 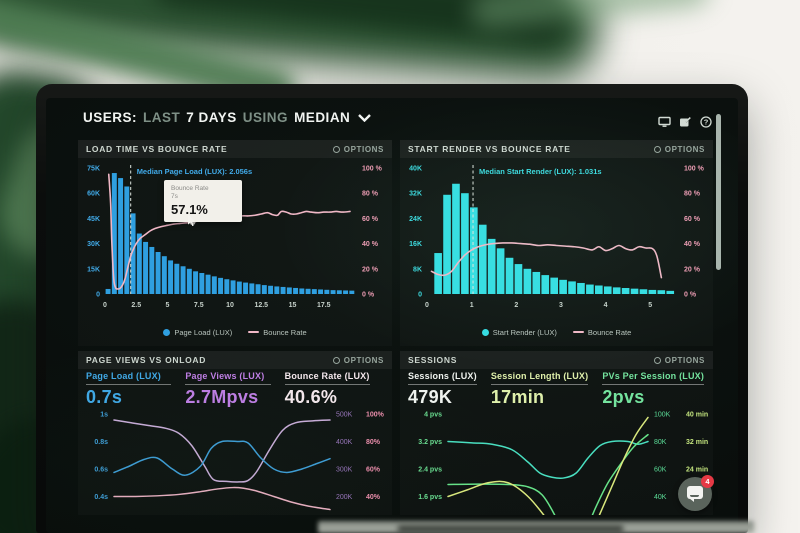 I want to click on legend-line-swatch, so click(x=254, y=332).